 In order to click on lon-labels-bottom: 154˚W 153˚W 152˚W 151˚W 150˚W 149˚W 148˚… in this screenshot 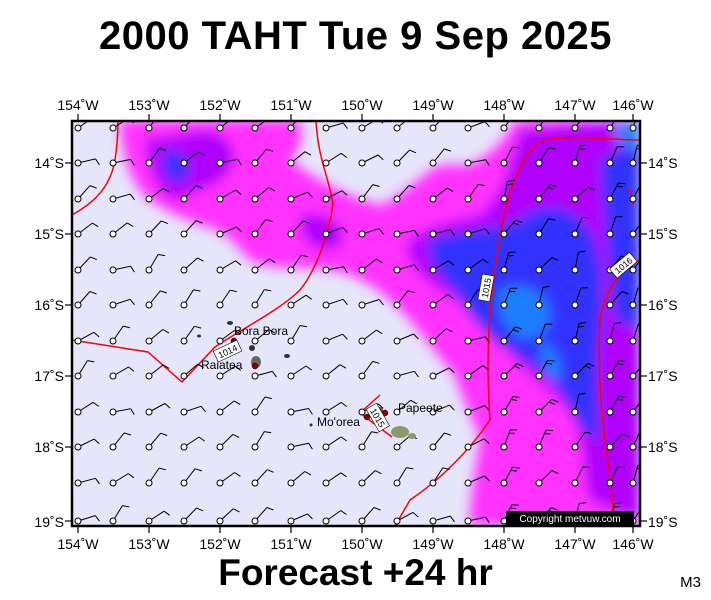, I will do `click(355, 544)`.